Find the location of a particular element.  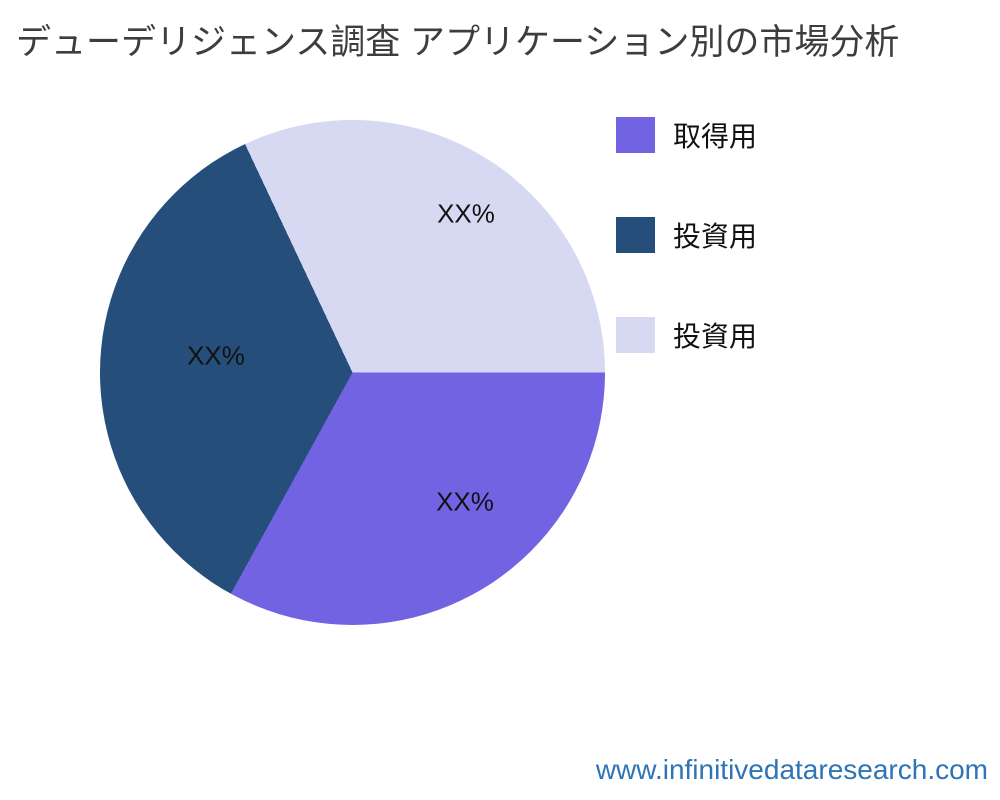

legend-item-investment-1: 投資用 is located at coordinates (686, 235).